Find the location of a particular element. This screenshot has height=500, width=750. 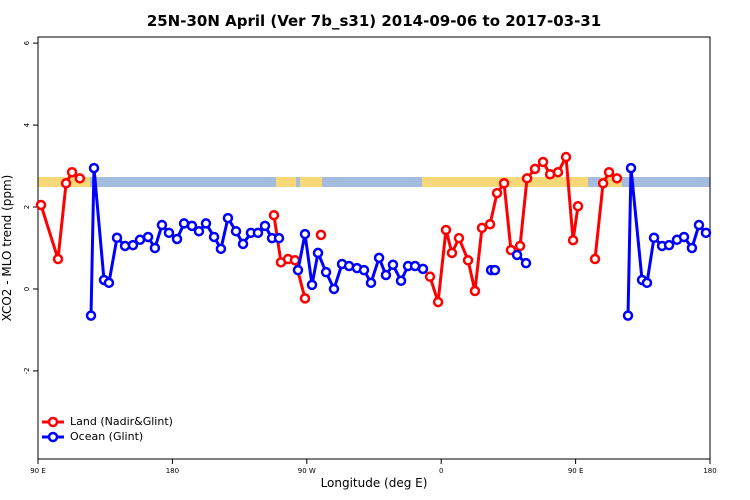

y-tick-label: 4 is located at coordinates (27, 124).